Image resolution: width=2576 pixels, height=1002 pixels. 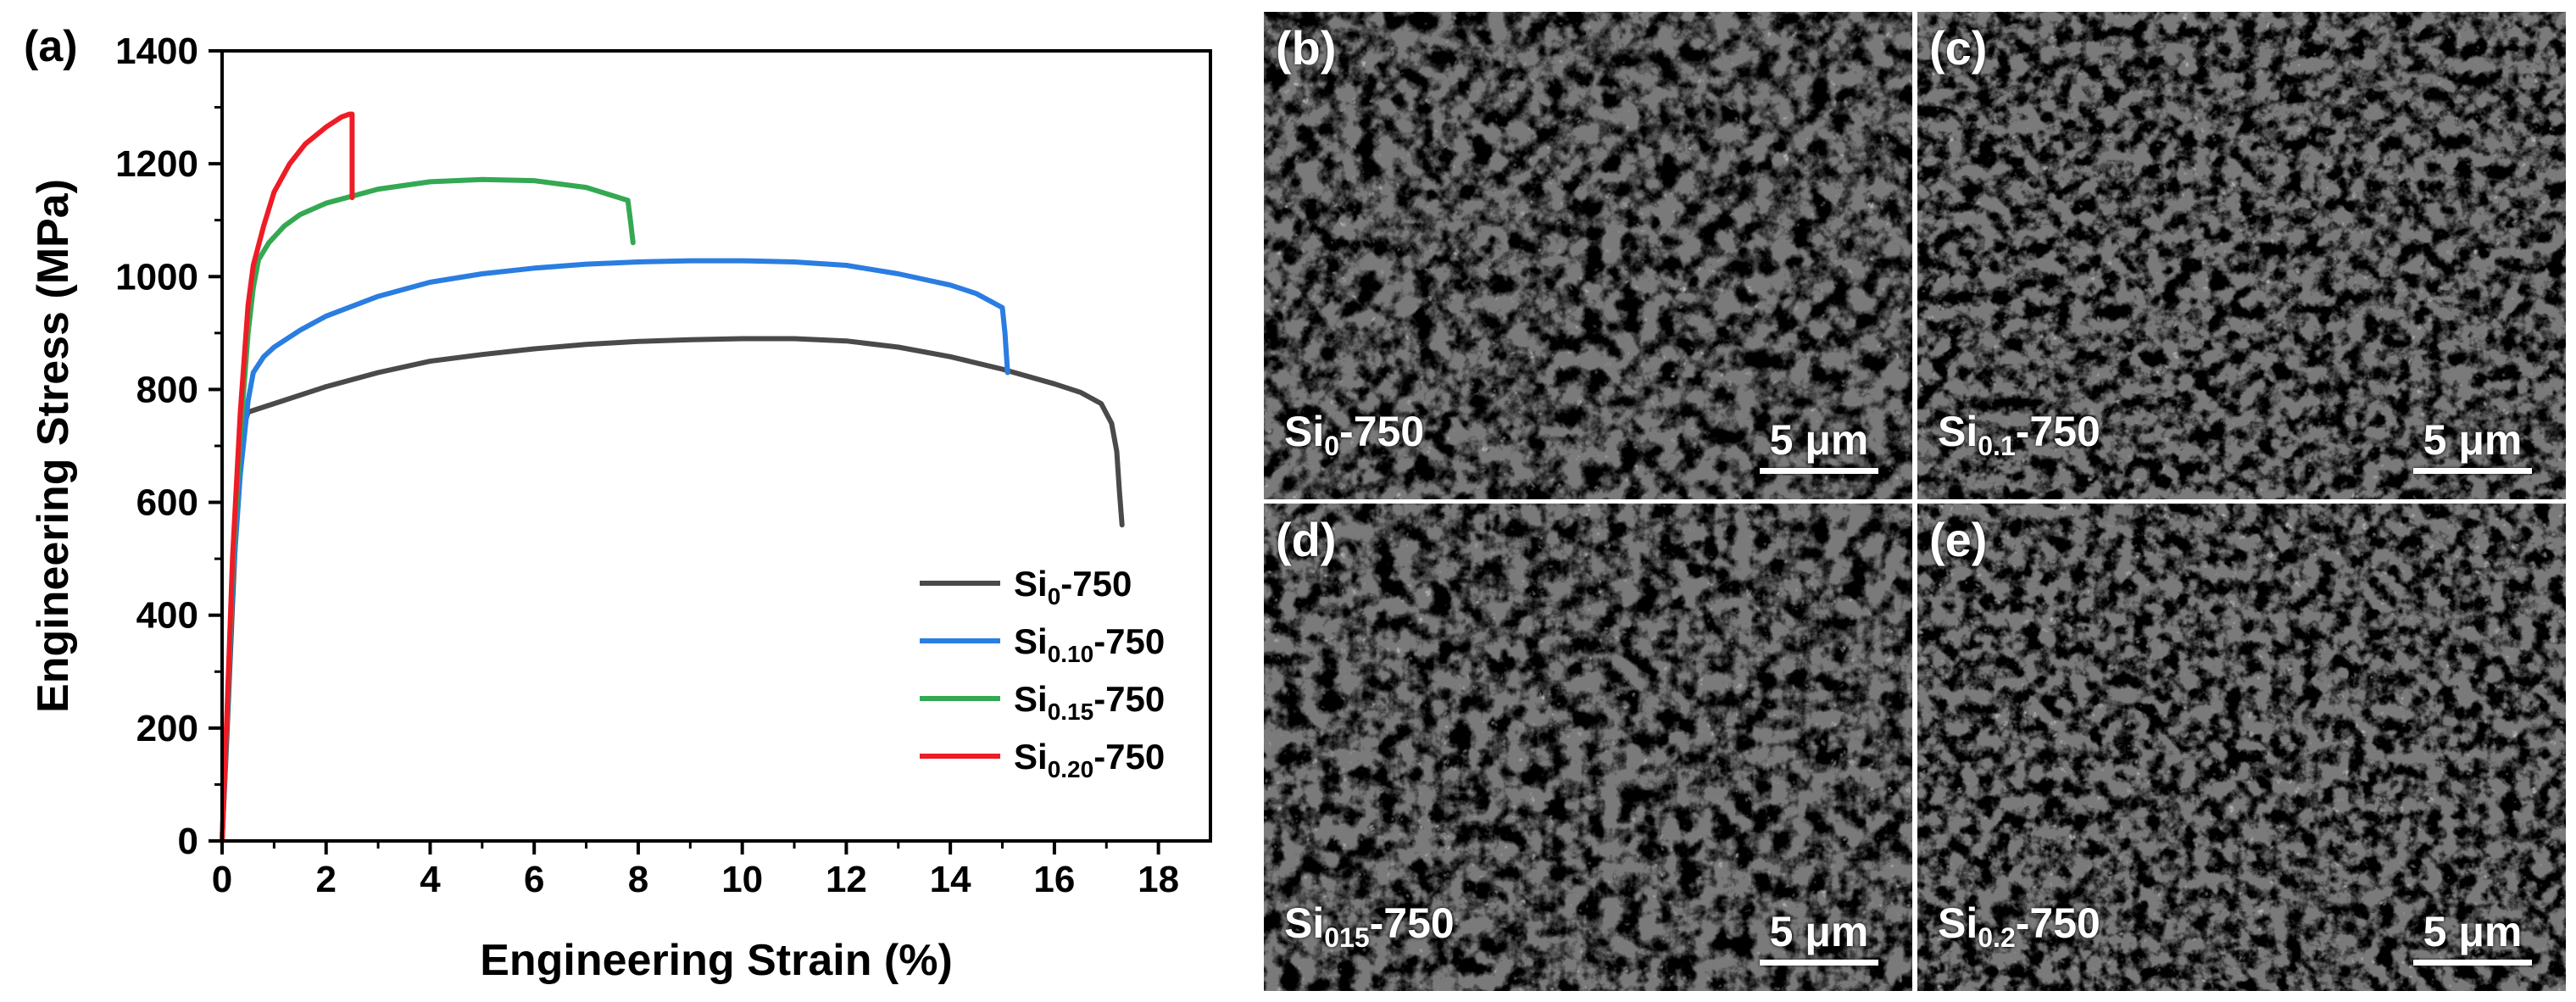 What do you see at coordinates (2019, 926) in the screenshot?
I see `sample-label: Si0.2-750` at bounding box center [2019, 926].